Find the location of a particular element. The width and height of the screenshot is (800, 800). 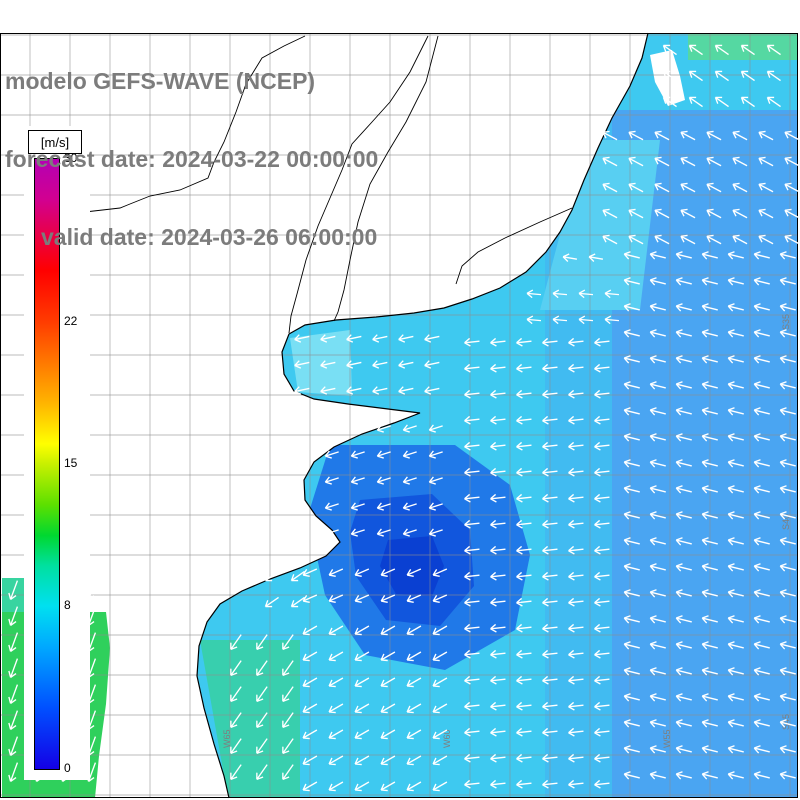

border-line-north is located at coordinates (167, 130).